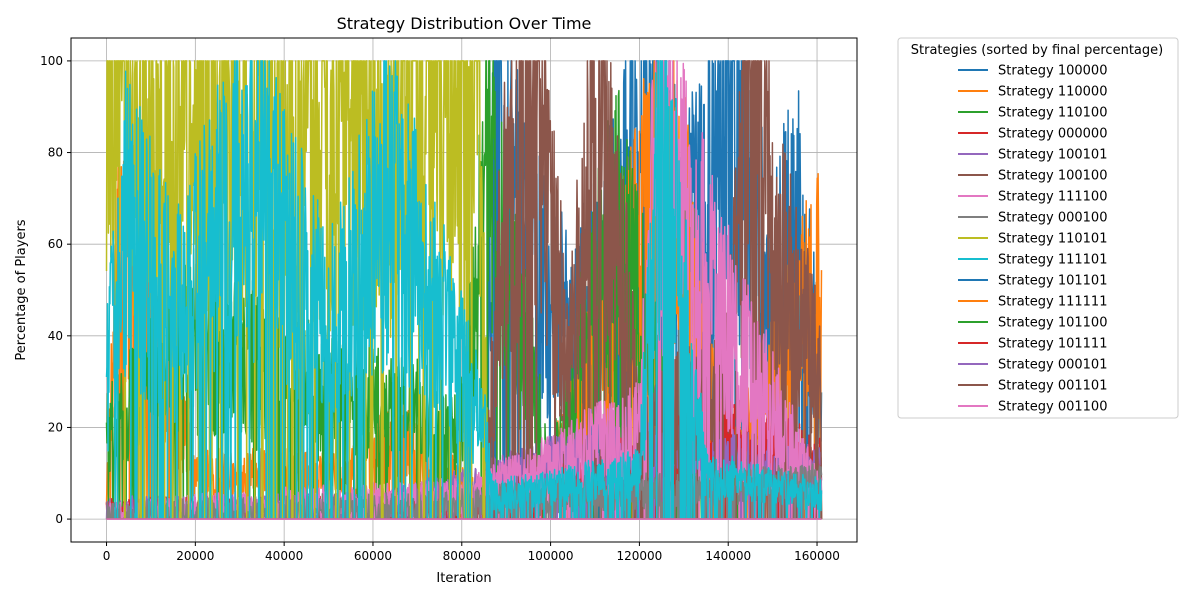 Image resolution: width=1200 pixels, height=604 pixels. I want to click on legend-label: Strategy 001100, so click(1052, 407).